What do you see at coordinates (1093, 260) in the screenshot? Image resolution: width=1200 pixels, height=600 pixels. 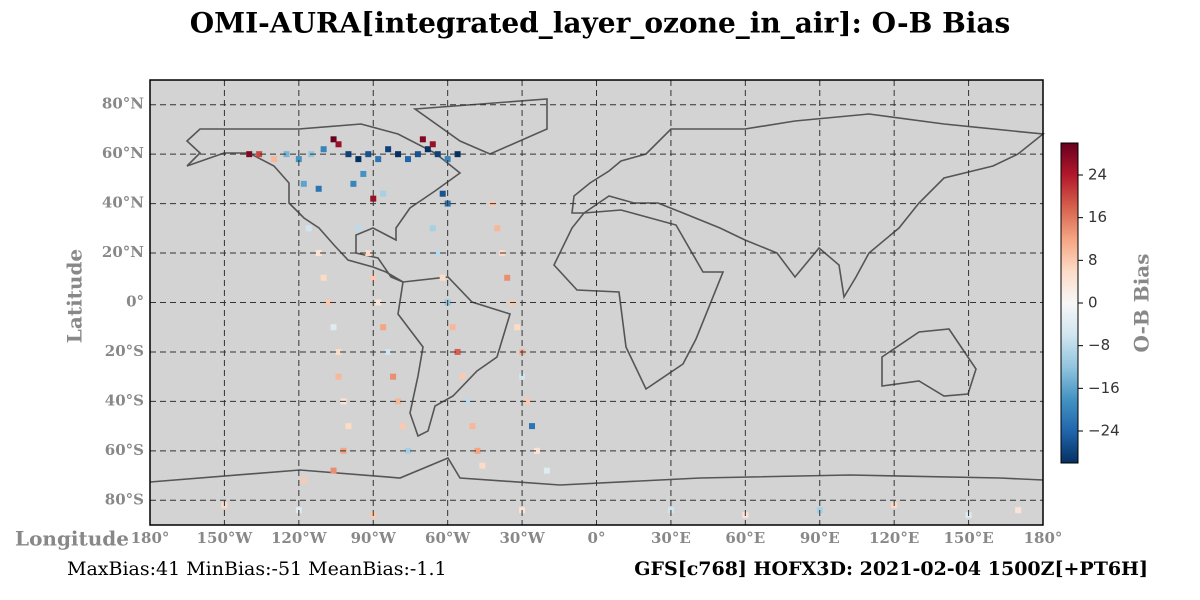 I see `colorbar-tick-label: 8` at bounding box center [1093, 260].